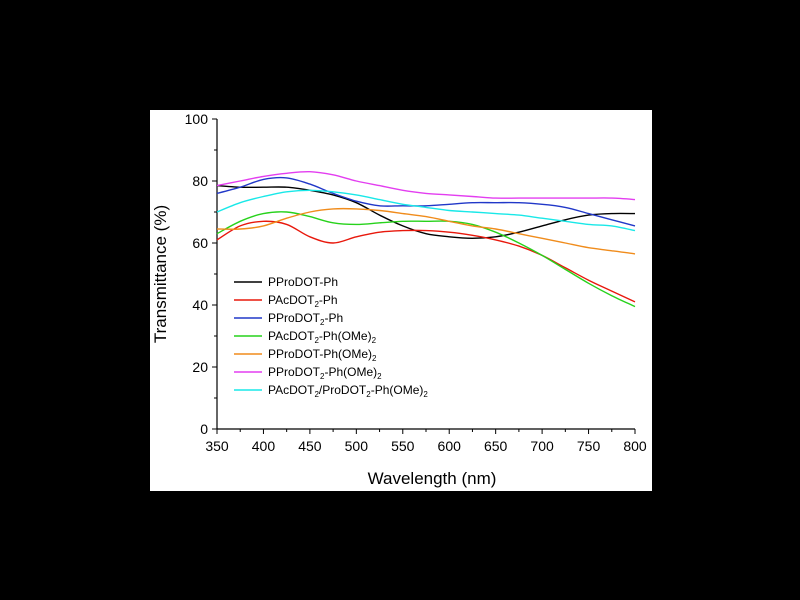 The width and height of the screenshot is (800, 600). What do you see at coordinates (303, 282) in the screenshot?
I see `legend-label: PProDOT-Ph` at bounding box center [303, 282].